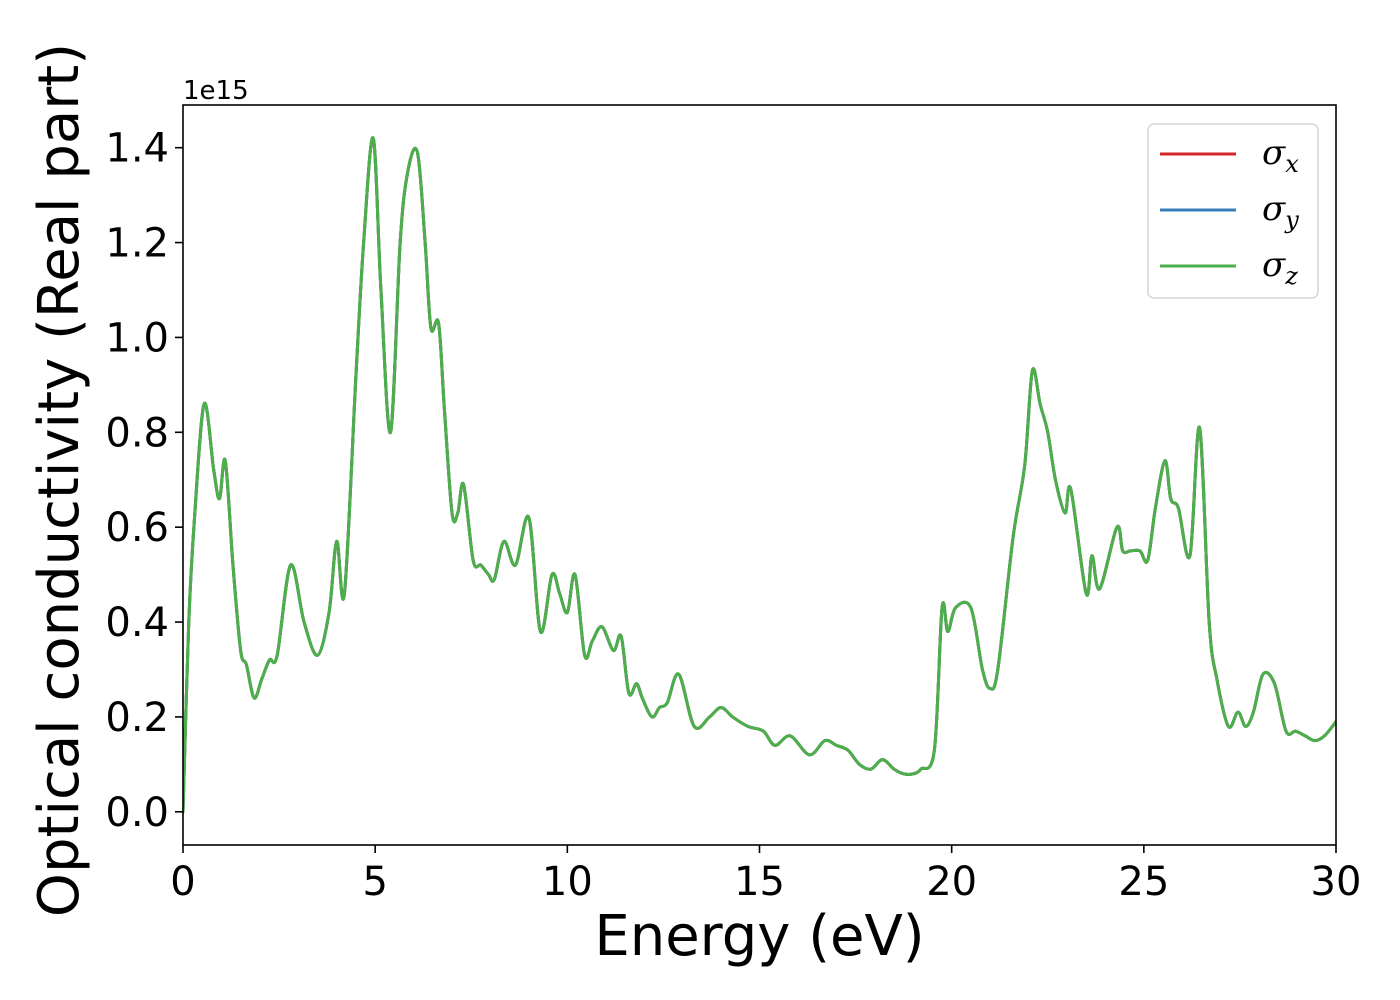  I want to click on y-axis-ticks: 0.0 0.2 0.4 0.6 0.8 1.0 1.2 1.4, so click(144, 481).